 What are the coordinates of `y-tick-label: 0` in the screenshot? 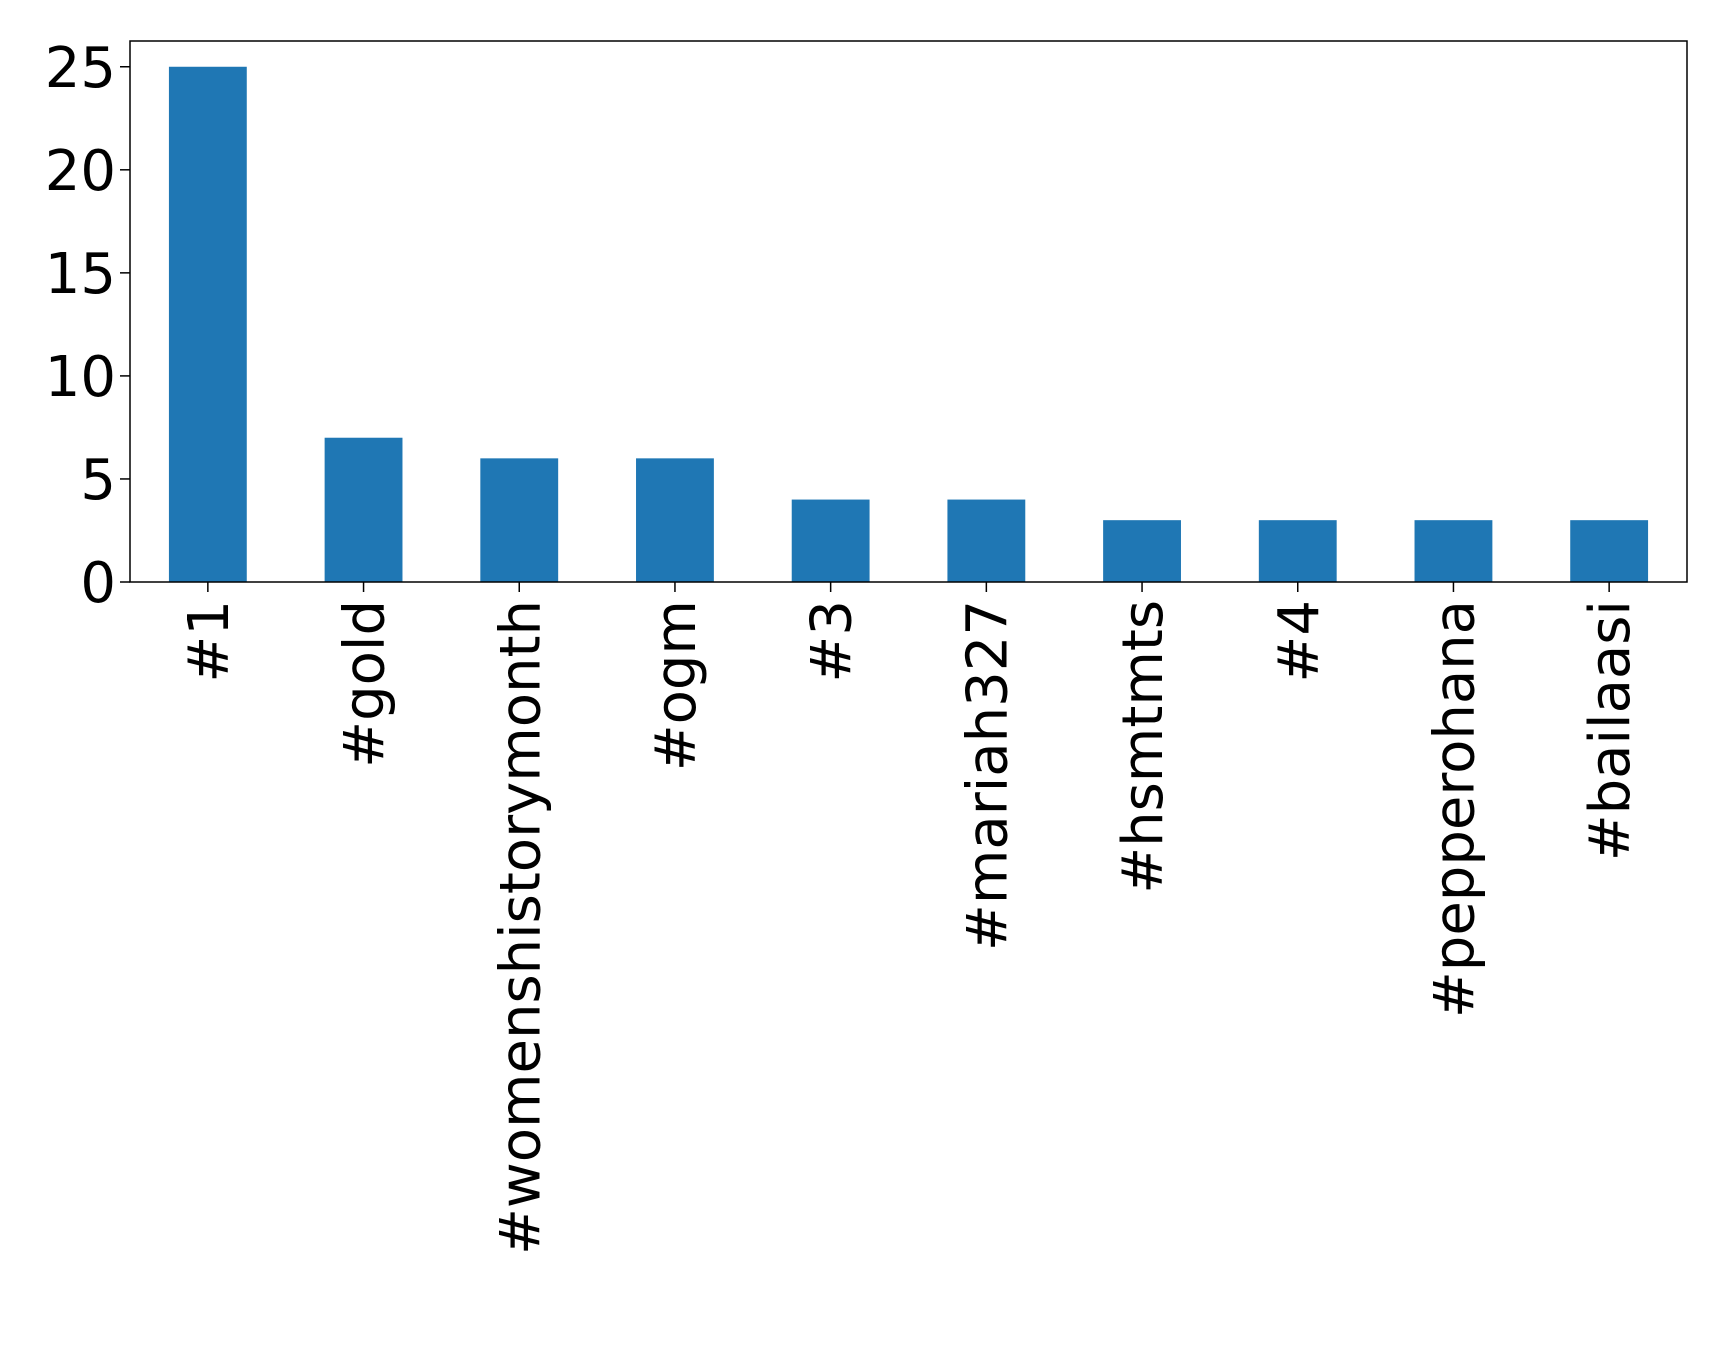 It's located at (98, 583).